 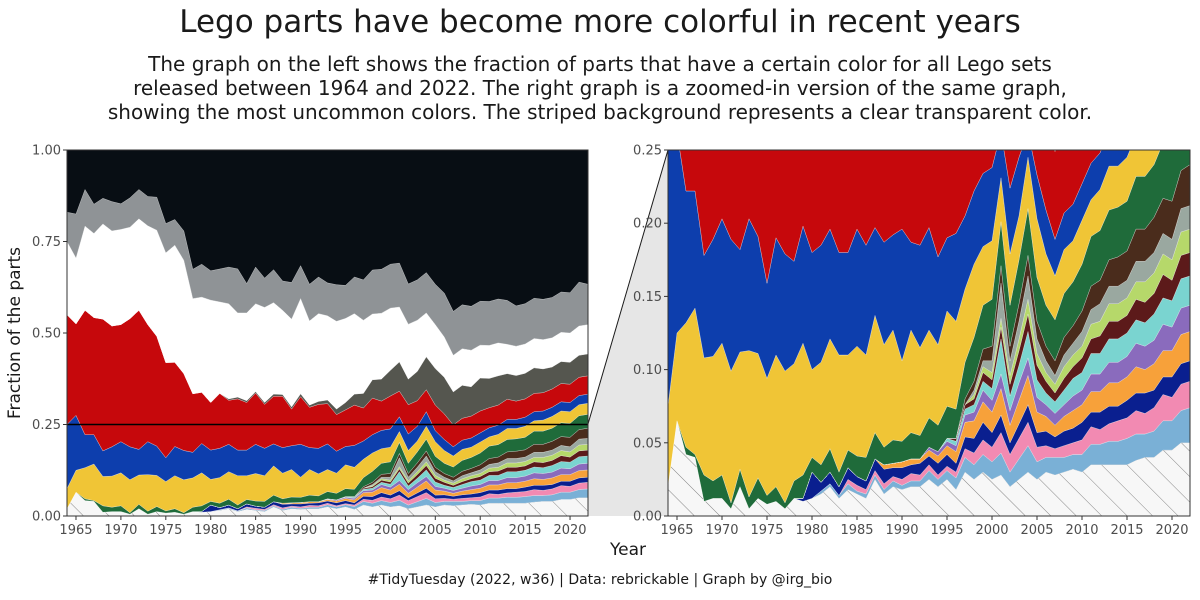 I want to click on y-tick-label: 0.75, so click(x=46, y=242).